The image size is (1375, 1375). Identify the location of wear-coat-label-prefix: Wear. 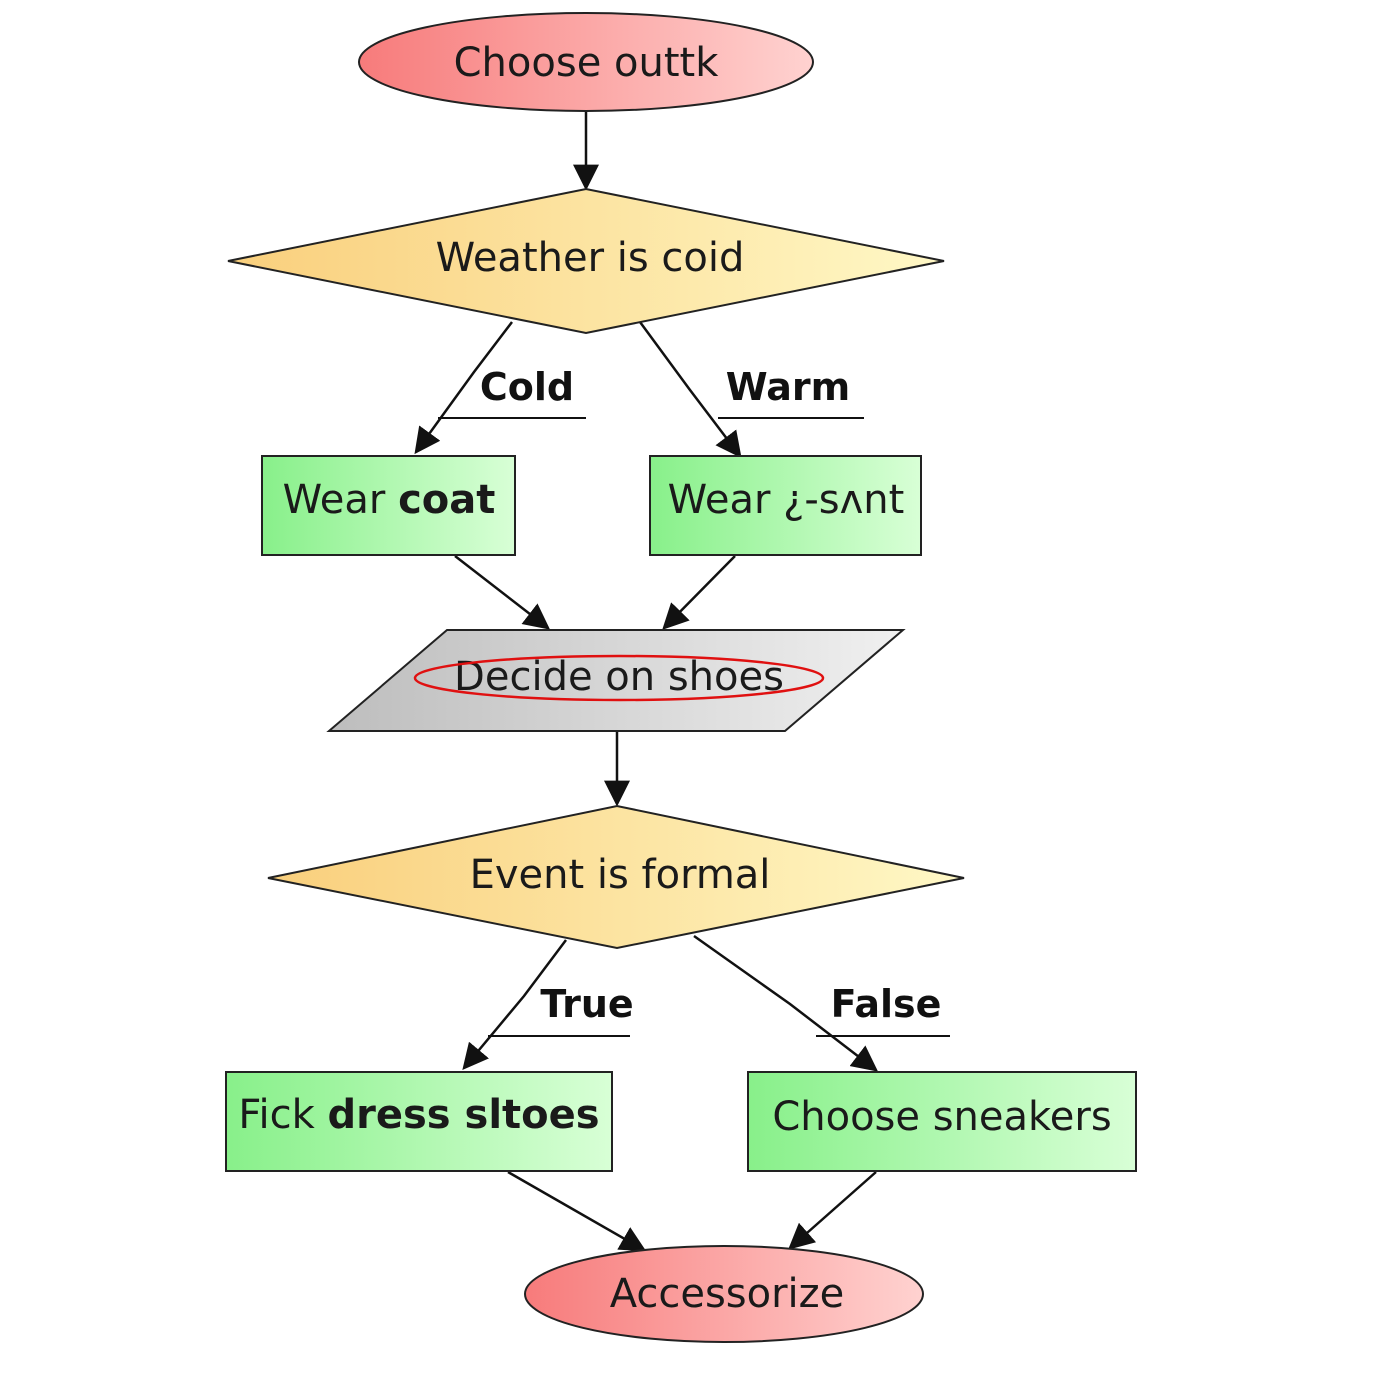
(341, 500).